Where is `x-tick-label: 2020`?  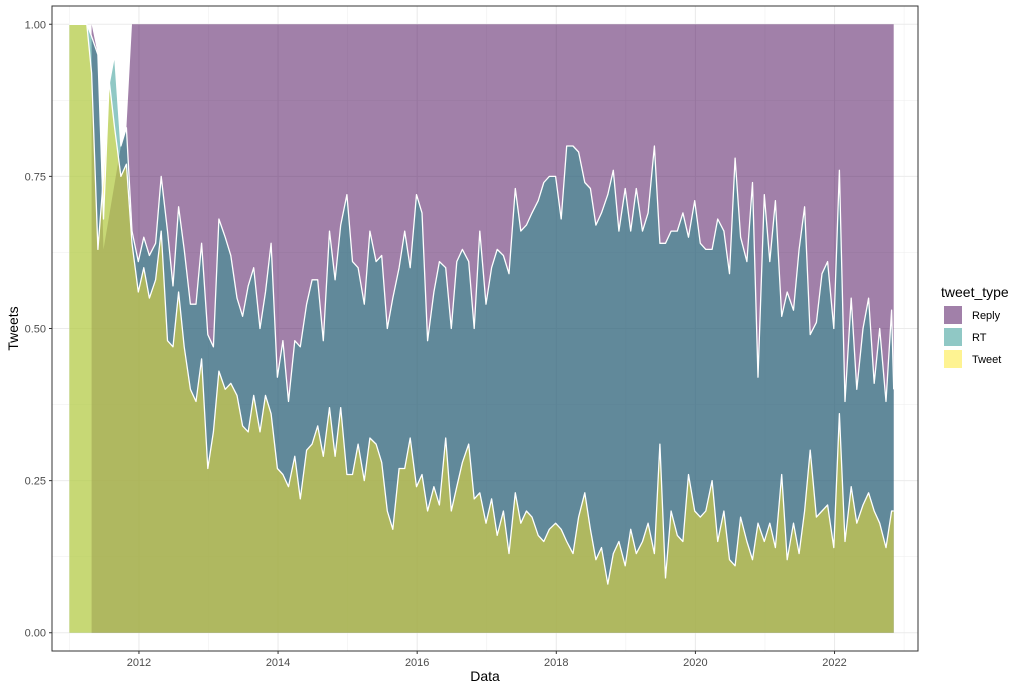 x-tick-label: 2020 is located at coordinates (695, 663).